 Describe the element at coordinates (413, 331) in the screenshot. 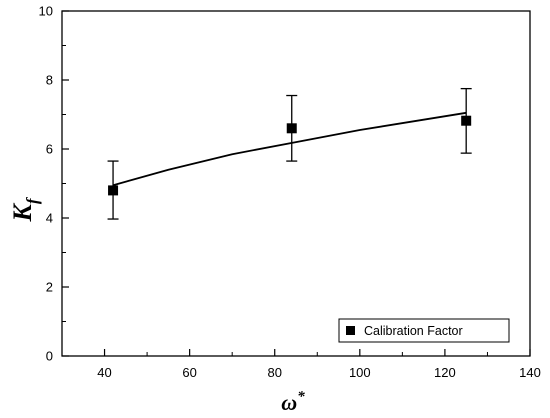

I see `legend-label: Calibration Factor` at that location.